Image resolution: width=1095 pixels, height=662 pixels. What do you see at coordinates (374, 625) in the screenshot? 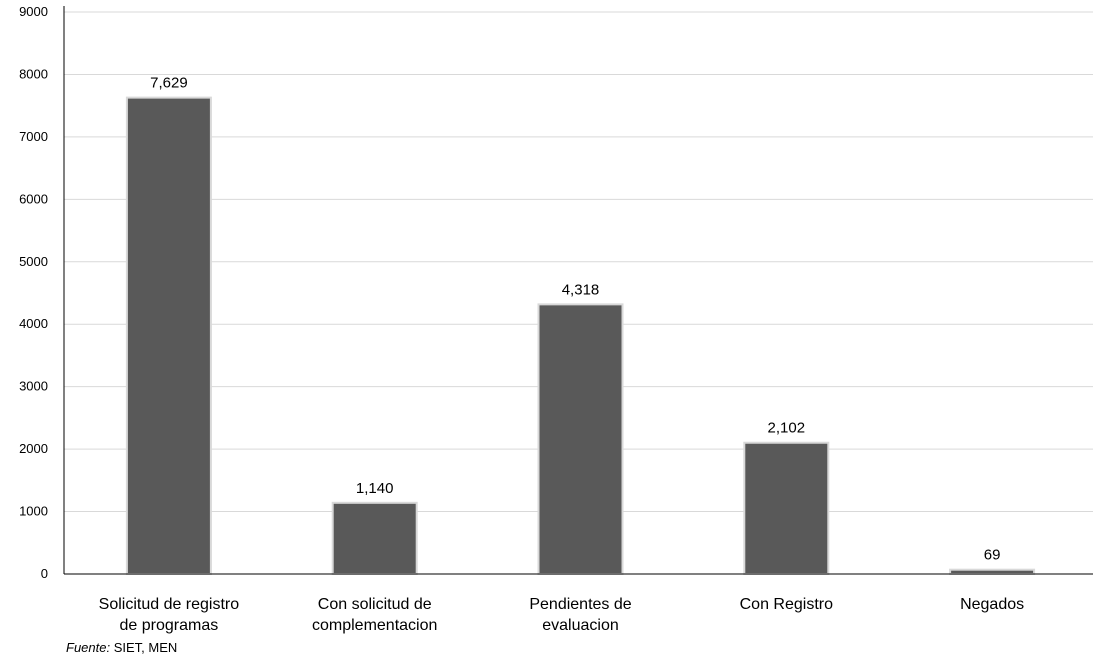
I see `x-category-label: complementacion` at bounding box center [374, 625].